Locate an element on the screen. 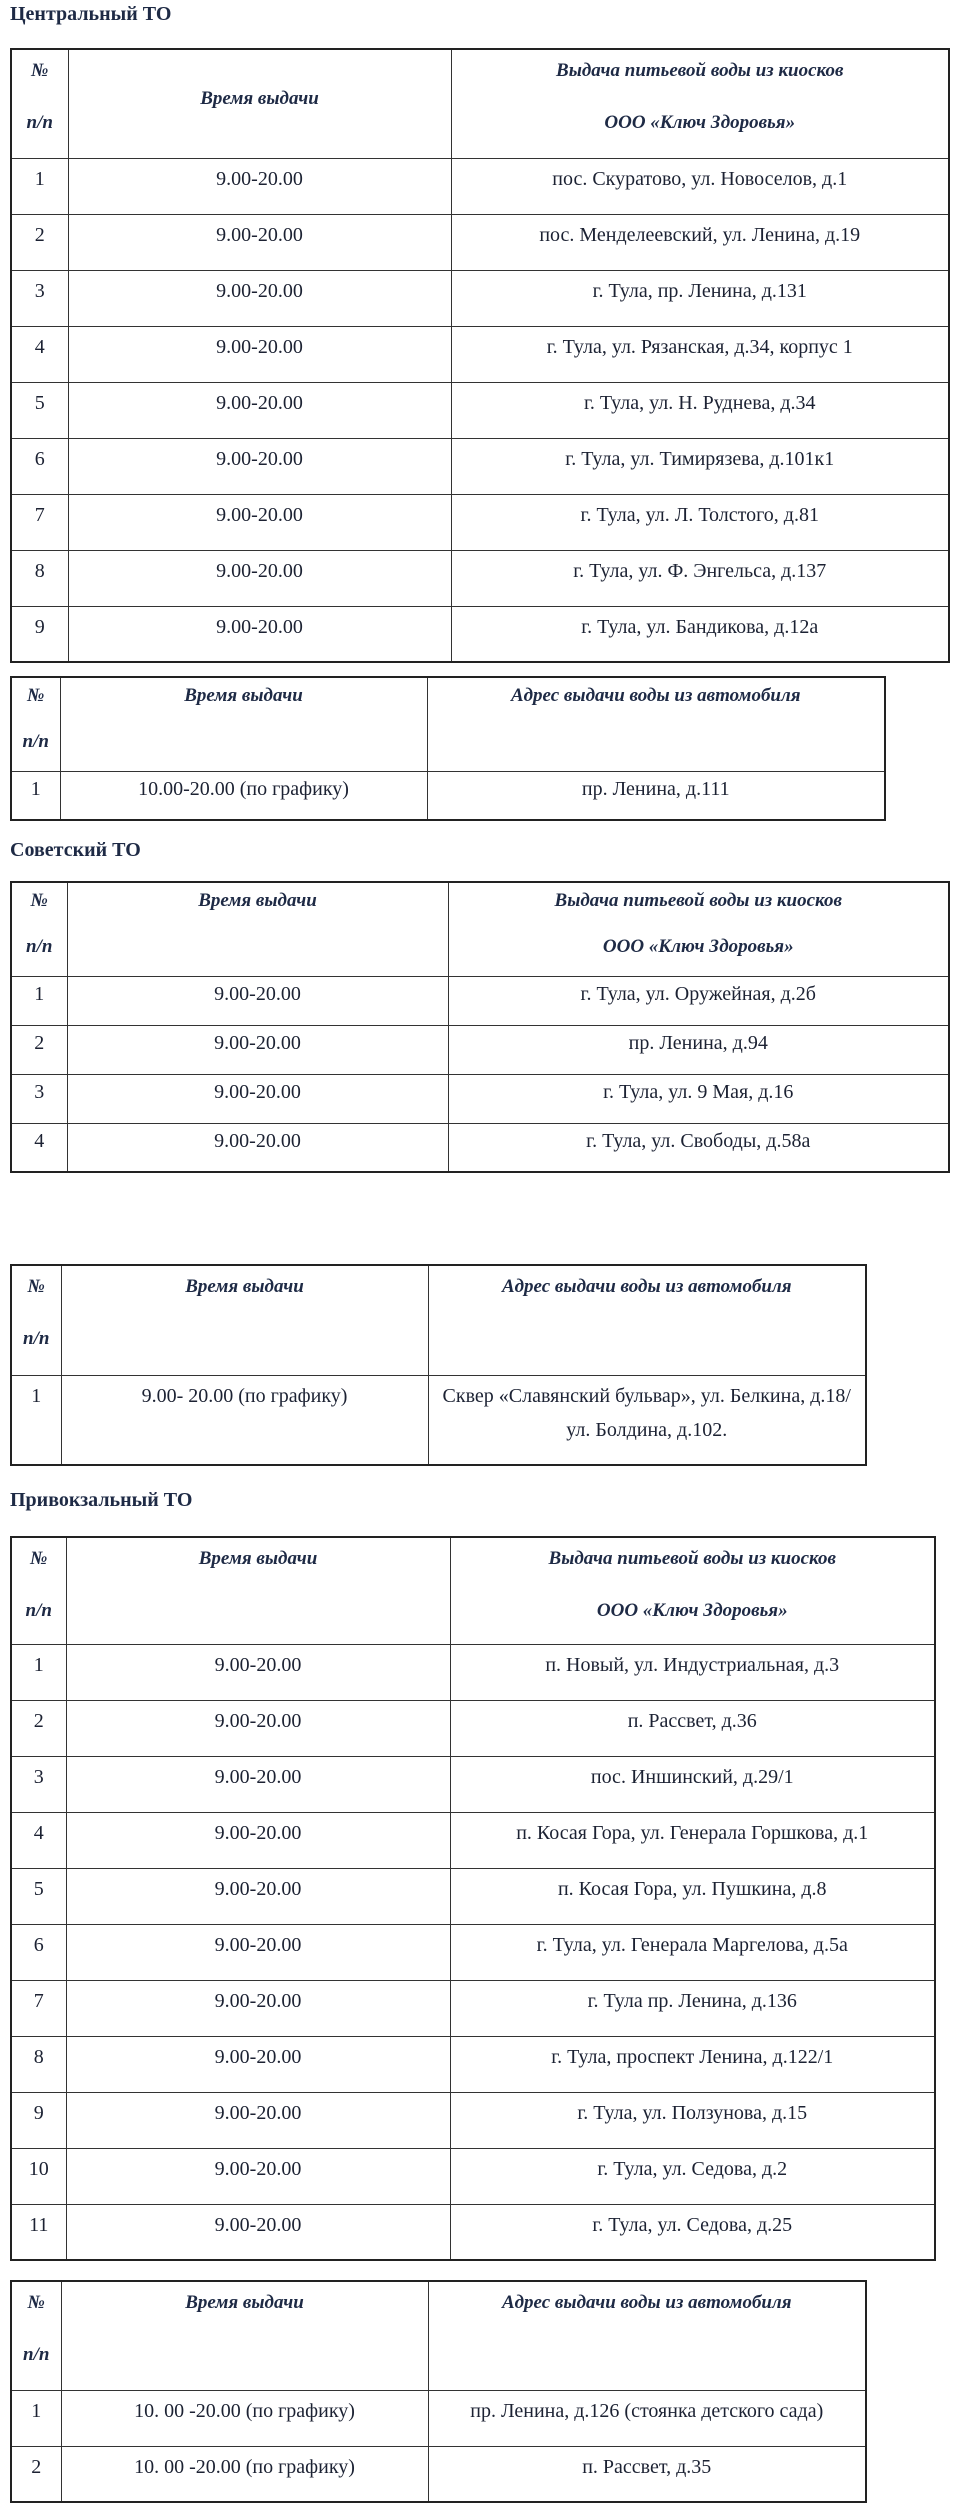 The width and height of the screenshot is (956, 2503). table-row: 9 9.00-20.00 г. Тула, ул. Ползунова, д.15 is located at coordinates (473, 2120).